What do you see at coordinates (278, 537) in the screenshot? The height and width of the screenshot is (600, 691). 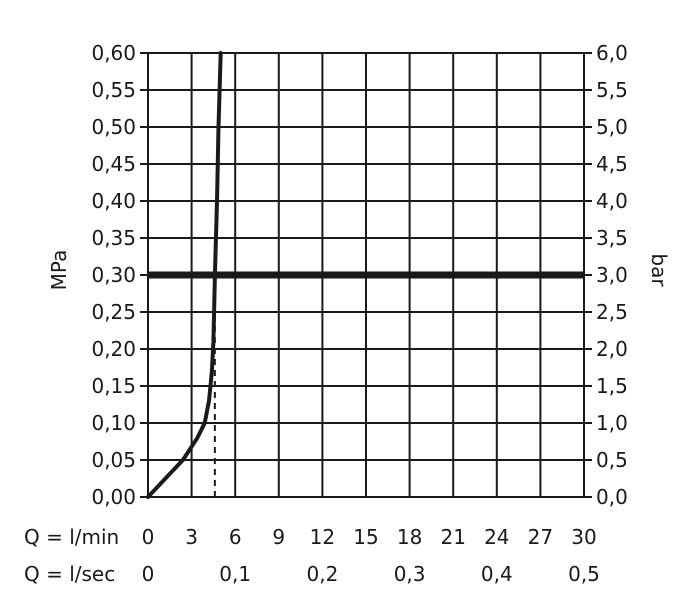 I see `x-tick-label-min: 9` at bounding box center [278, 537].